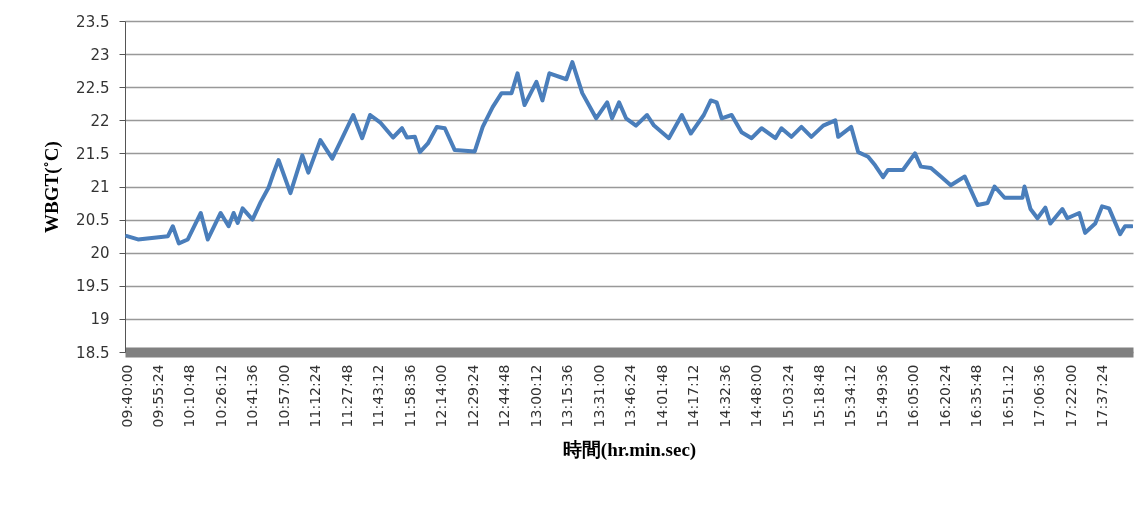 This screenshot has width=1137, height=523. I want to click on x-tick-label: 16:35:48, so click(976, 396).